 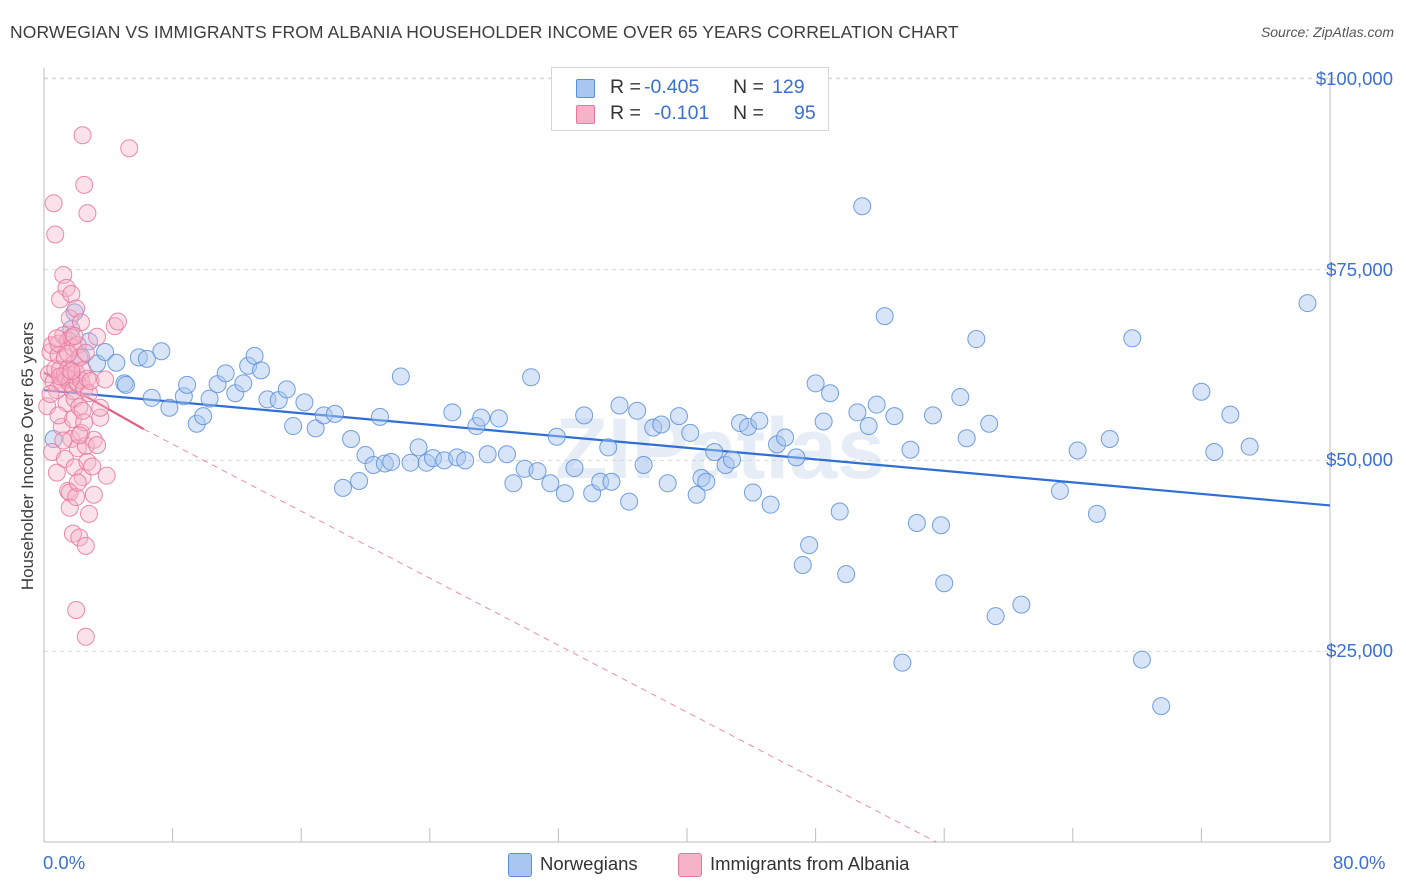 I want to click on x-axis-min-label: 0.0%, so click(x=64, y=862).